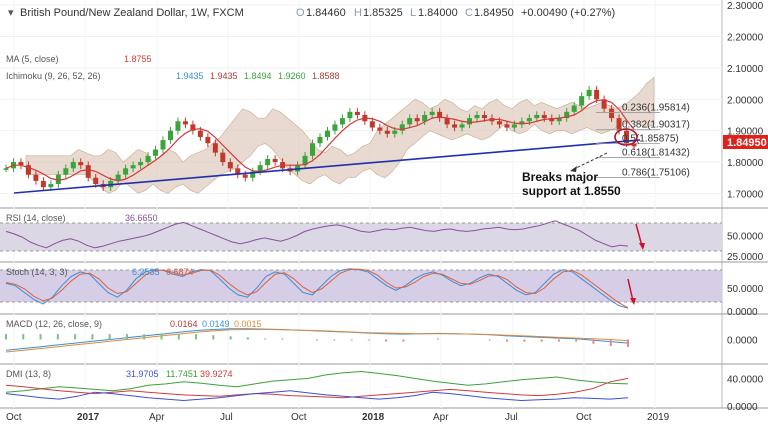  What do you see at coordinates (745, 214) in the screenshot?
I see `price-axis` at bounding box center [745, 214].